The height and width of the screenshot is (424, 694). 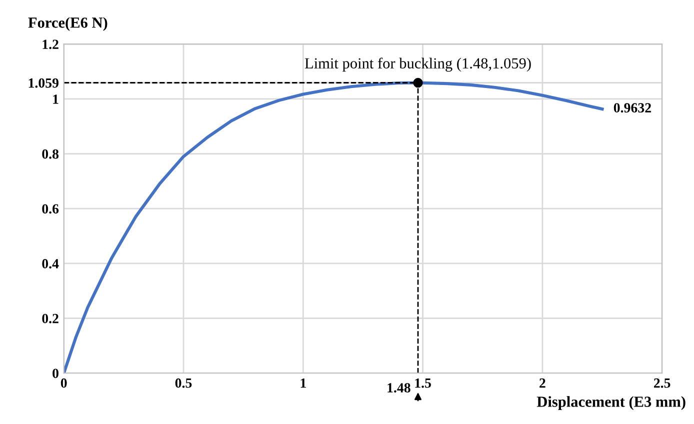 I want to click on x-tick-label: 0, so click(x=63, y=383).